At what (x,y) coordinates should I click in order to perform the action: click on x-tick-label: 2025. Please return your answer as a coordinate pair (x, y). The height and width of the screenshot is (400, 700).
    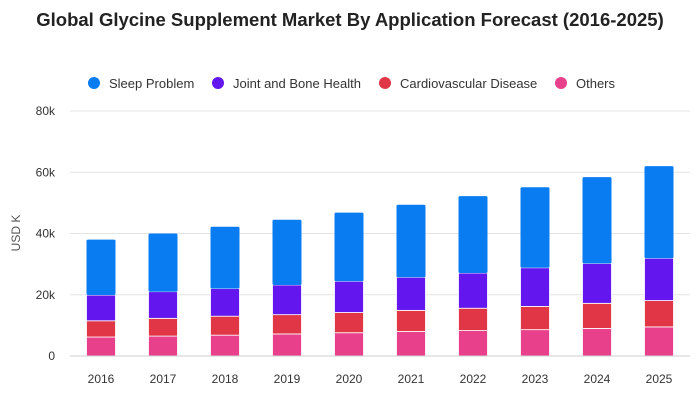
    Looking at the image, I should click on (659, 379).